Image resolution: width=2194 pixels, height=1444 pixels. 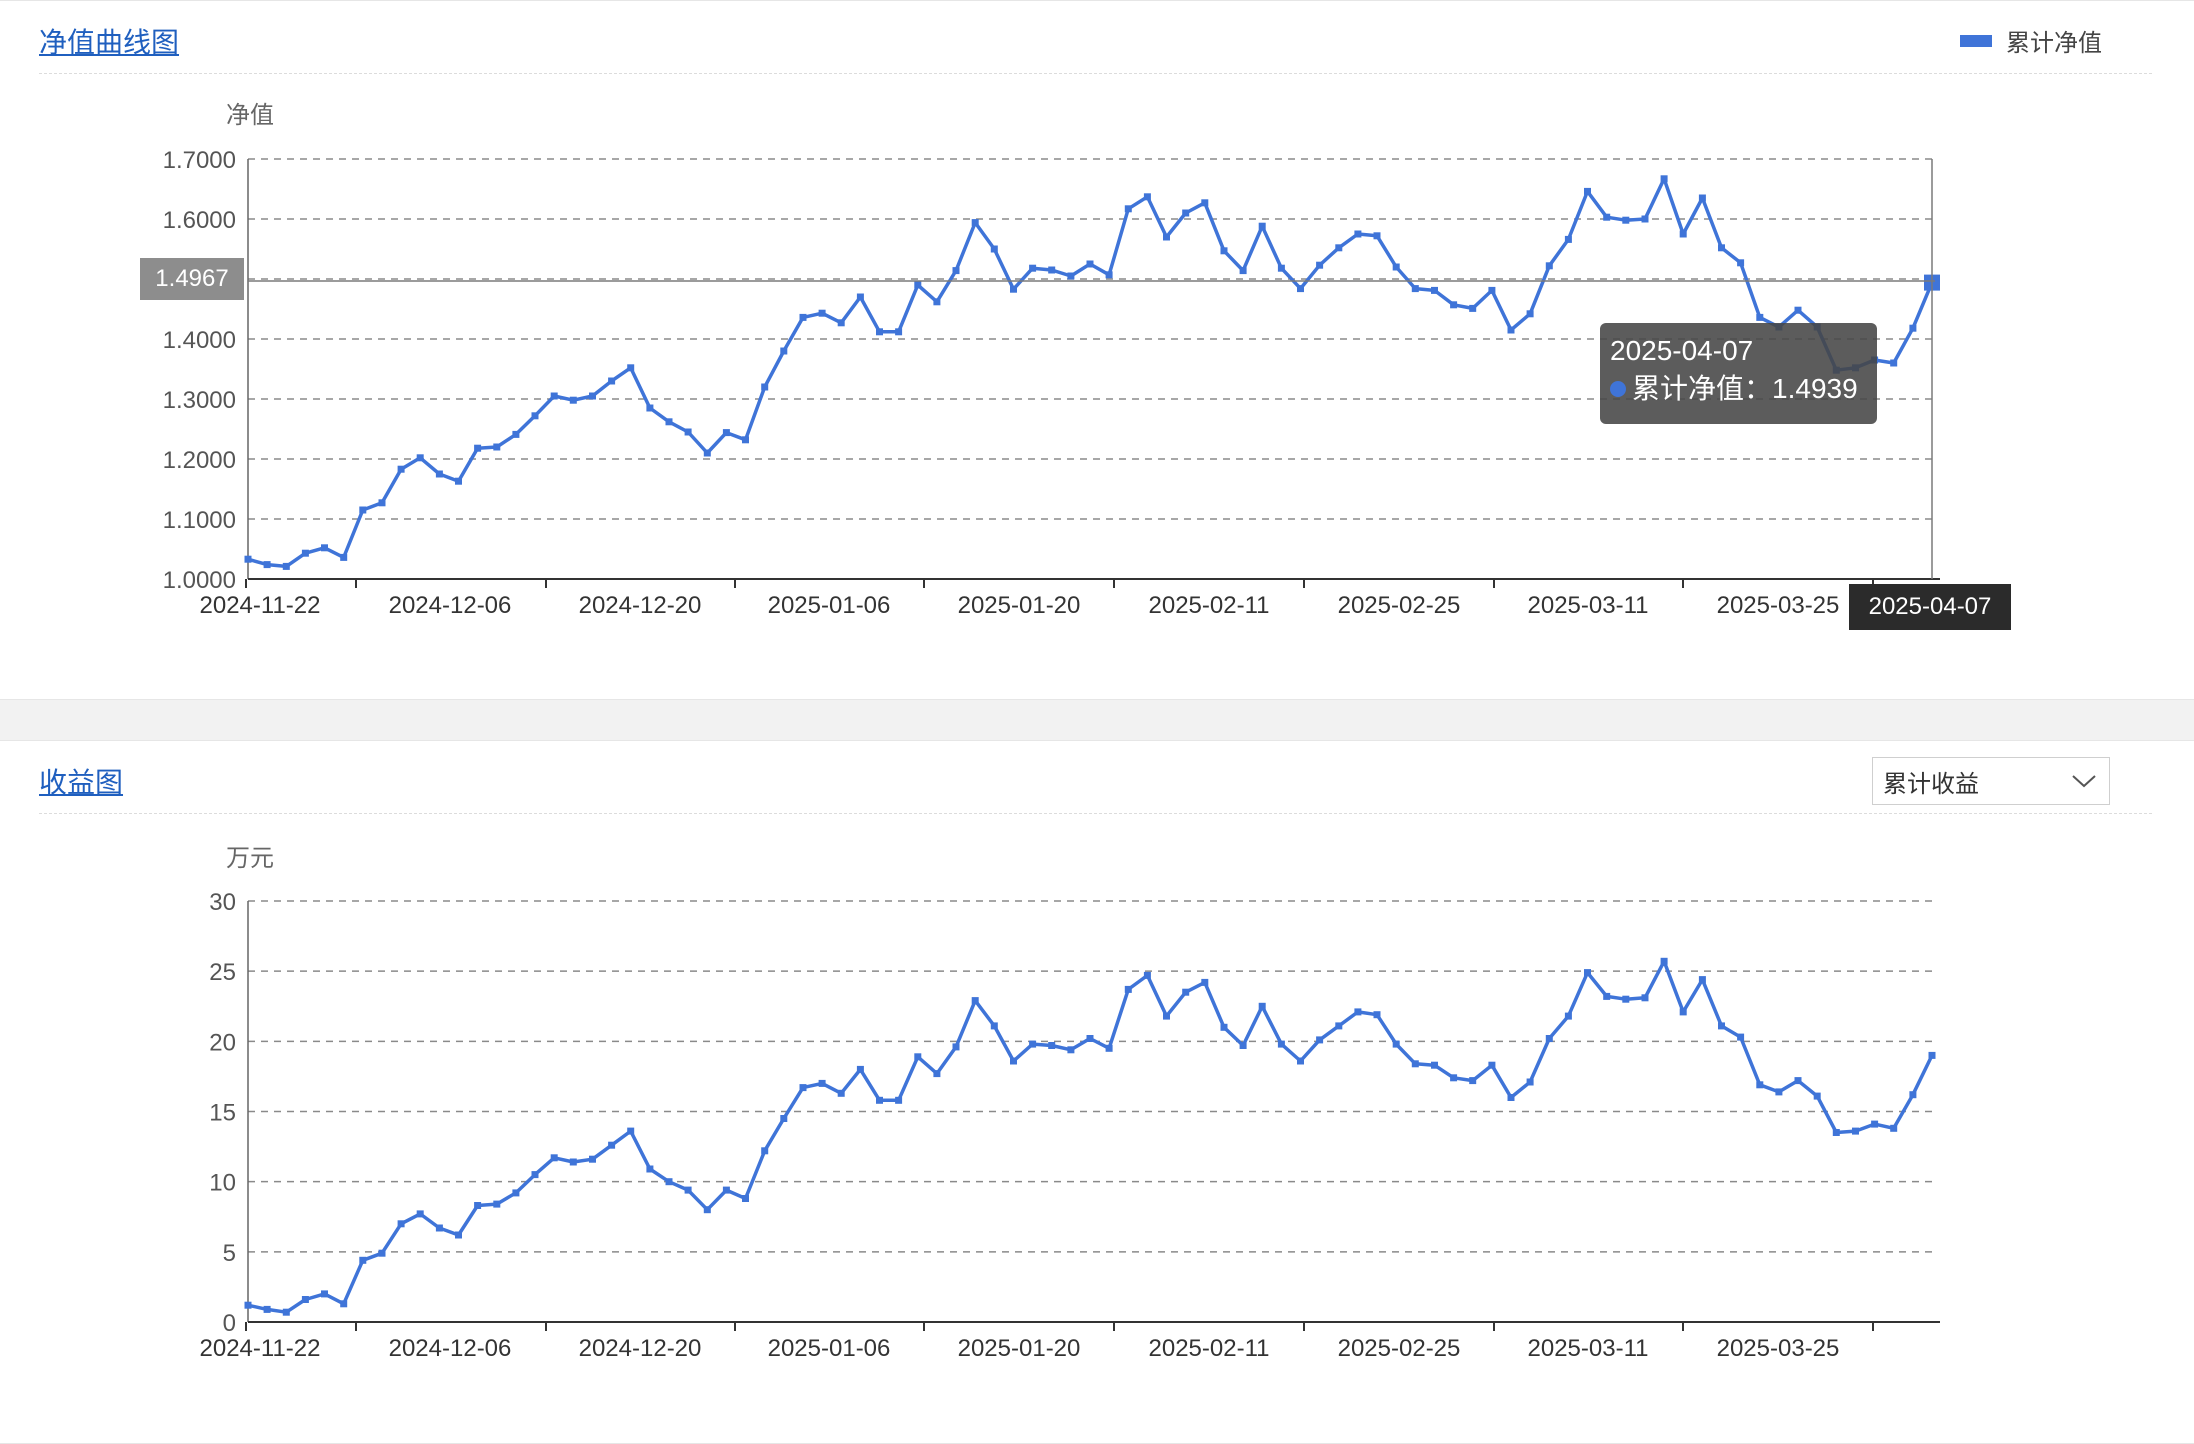 I want to click on y-tick-label: 1.6000, so click(x=199, y=220).